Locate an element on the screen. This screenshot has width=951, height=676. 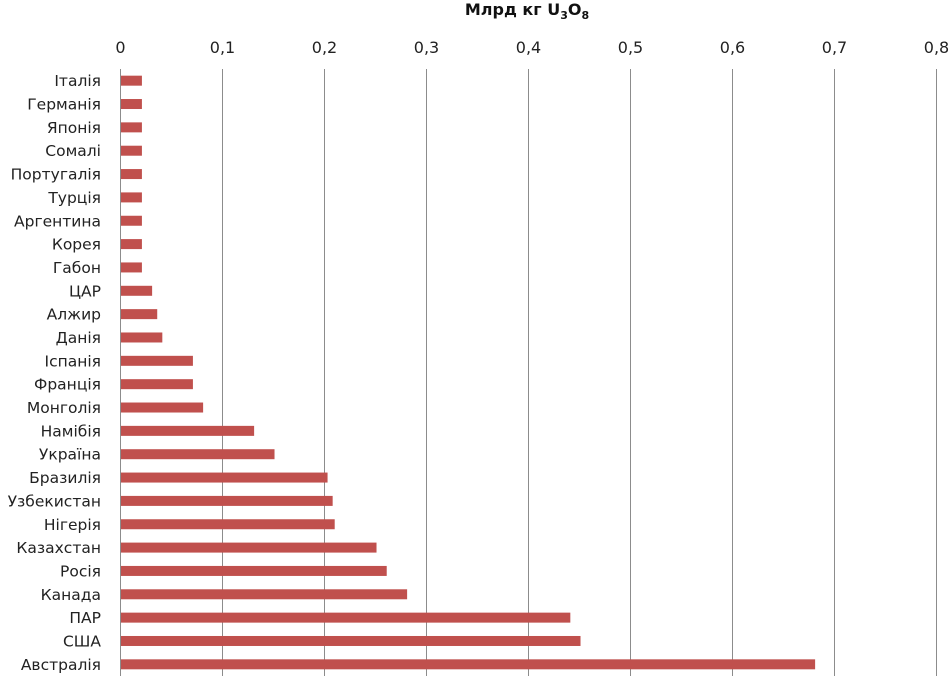
category-label: Намібія is located at coordinates (71, 431).